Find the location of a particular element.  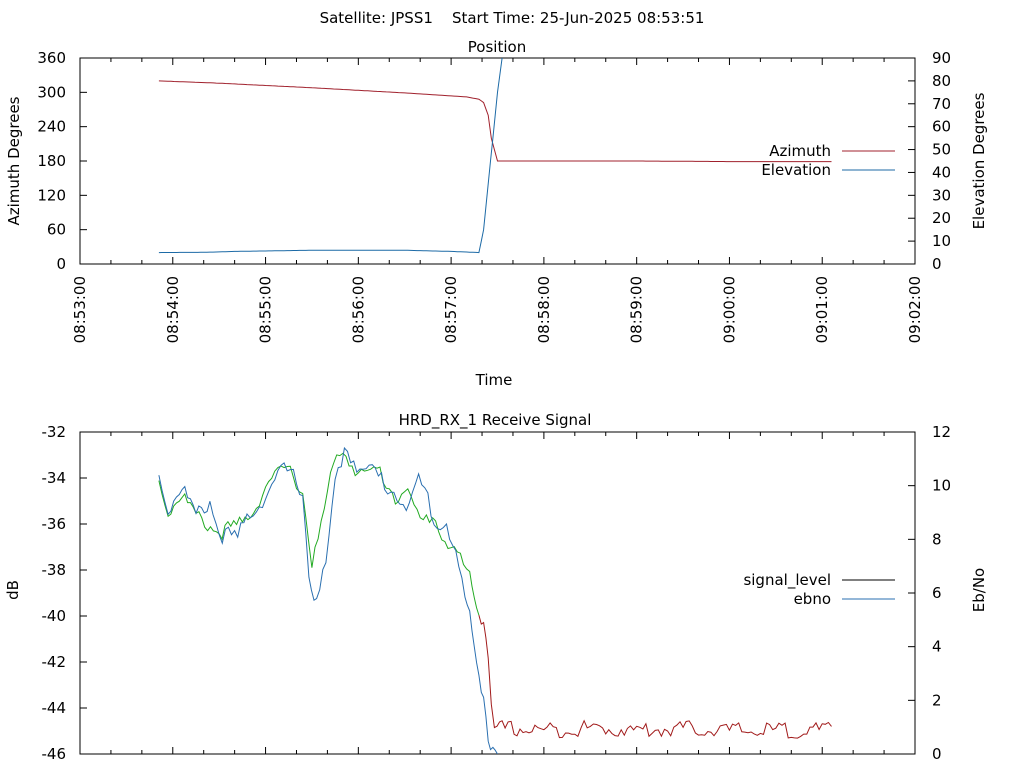

signal-ytick-label: -42 is located at coordinates (54, 662).